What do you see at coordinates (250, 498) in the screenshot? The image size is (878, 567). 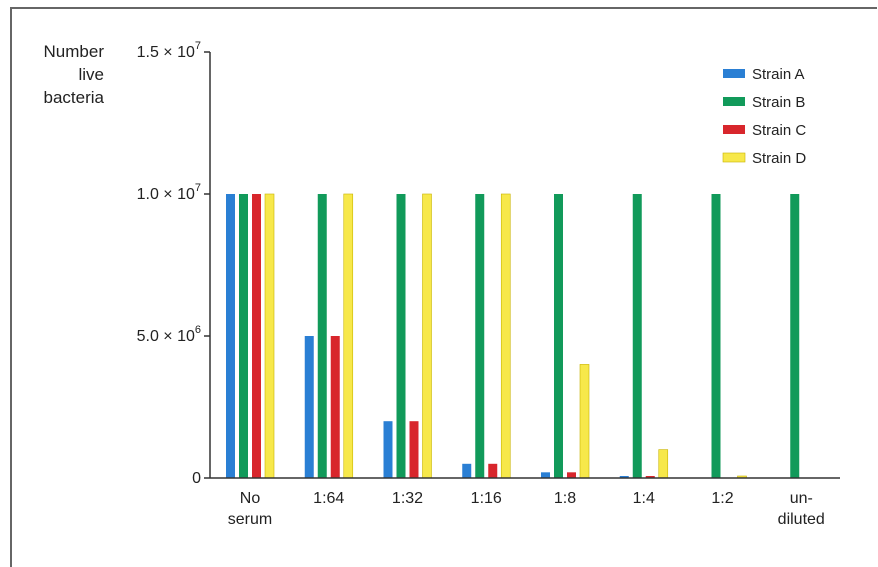 I see `x-category-label: No` at bounding box center [250, 498].